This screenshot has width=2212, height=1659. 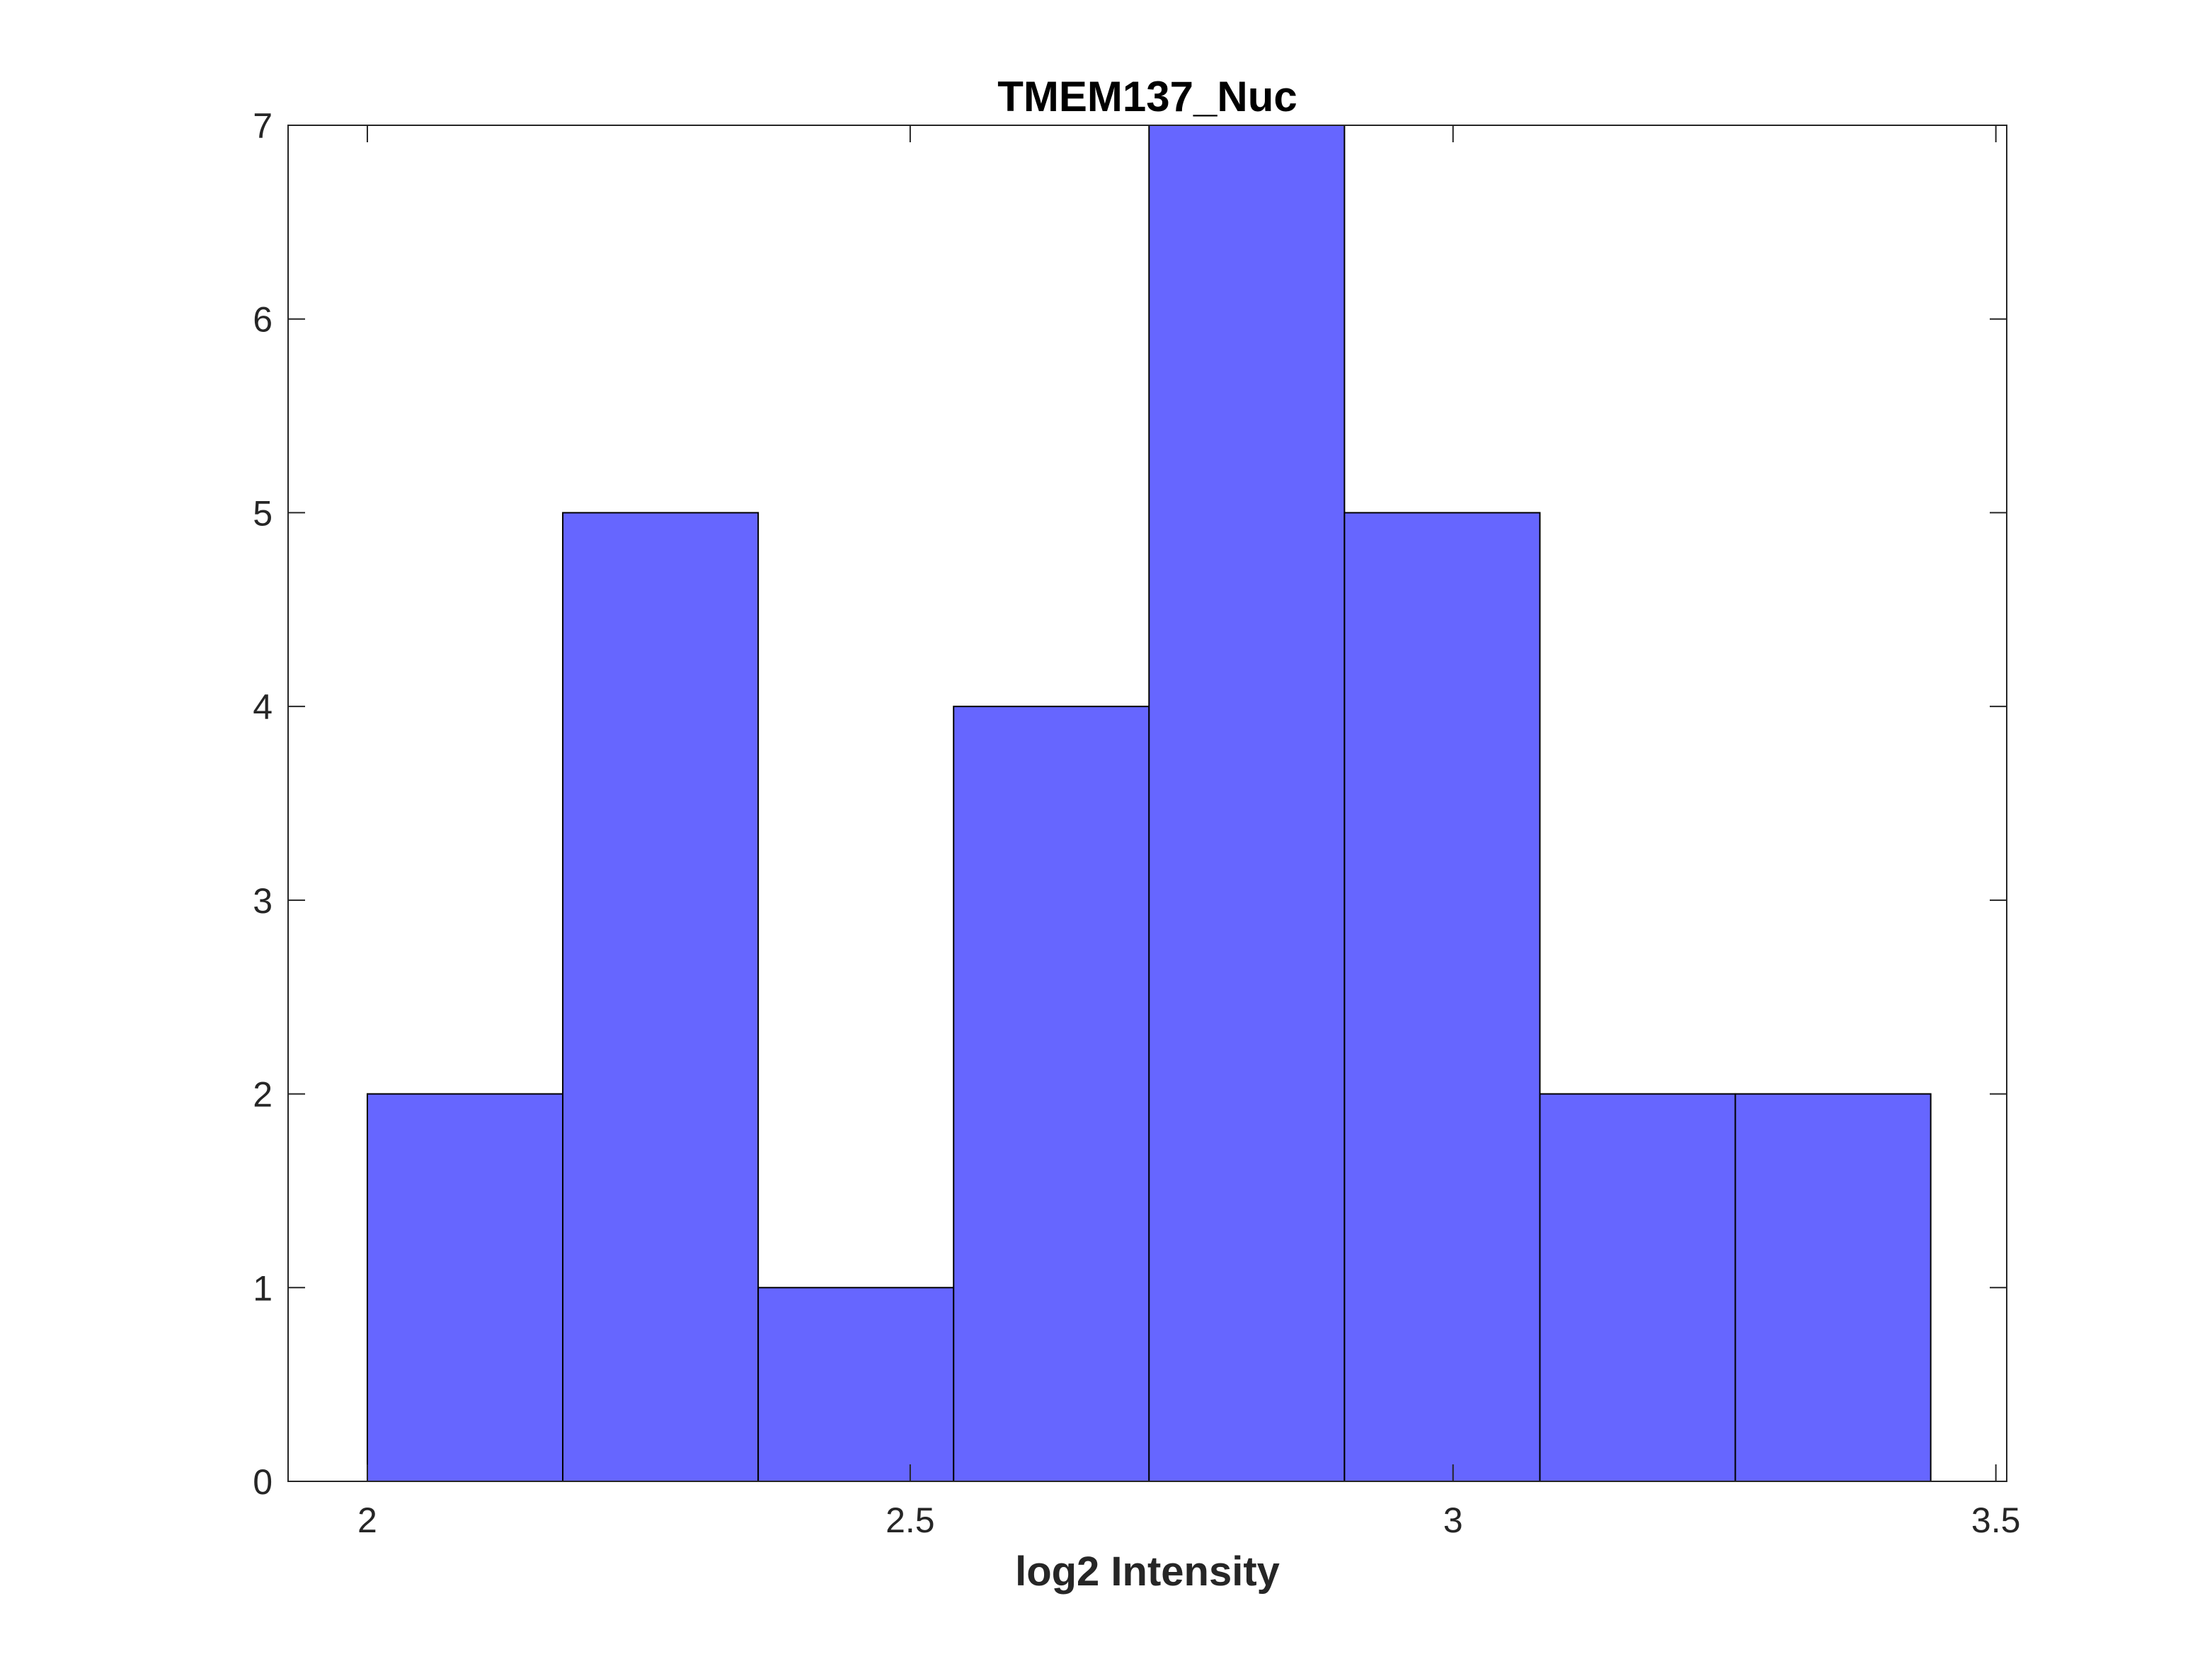 I want to click on y-tick-label: 0, so click(x=263, y=1482).